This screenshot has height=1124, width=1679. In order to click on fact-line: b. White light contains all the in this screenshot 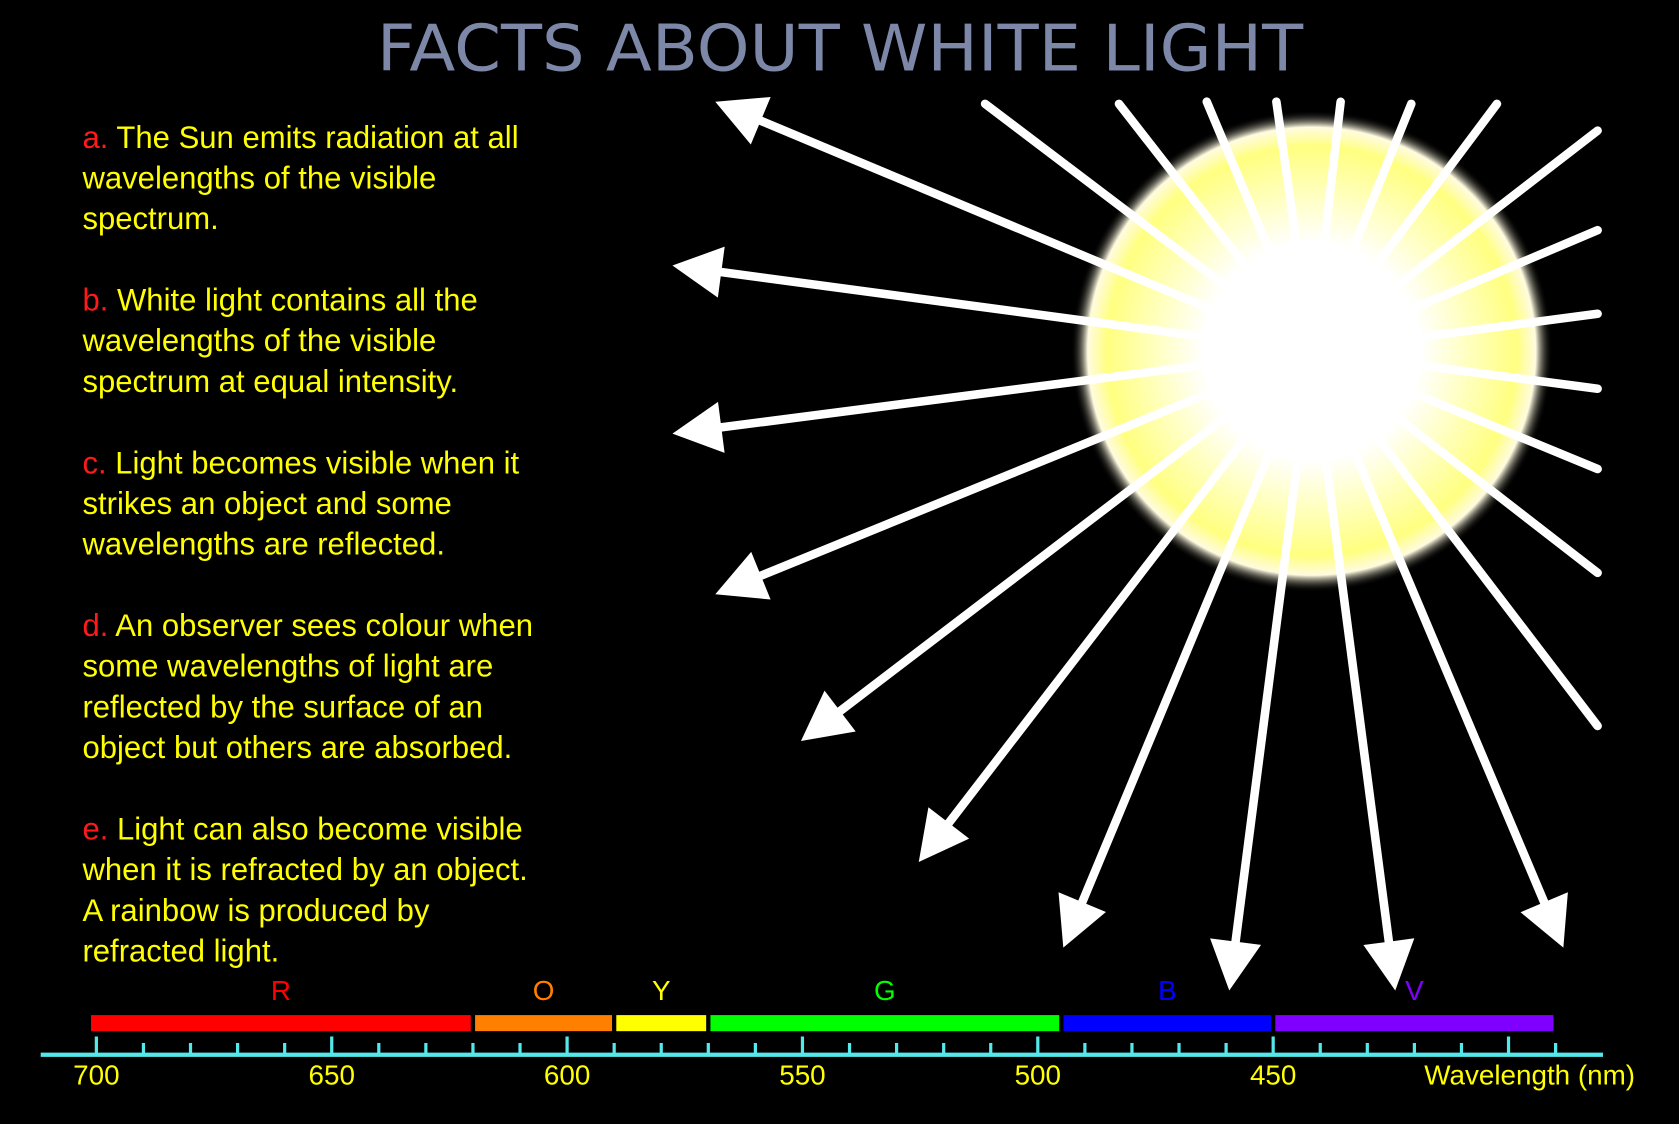, I will do `click(307, 301)`.